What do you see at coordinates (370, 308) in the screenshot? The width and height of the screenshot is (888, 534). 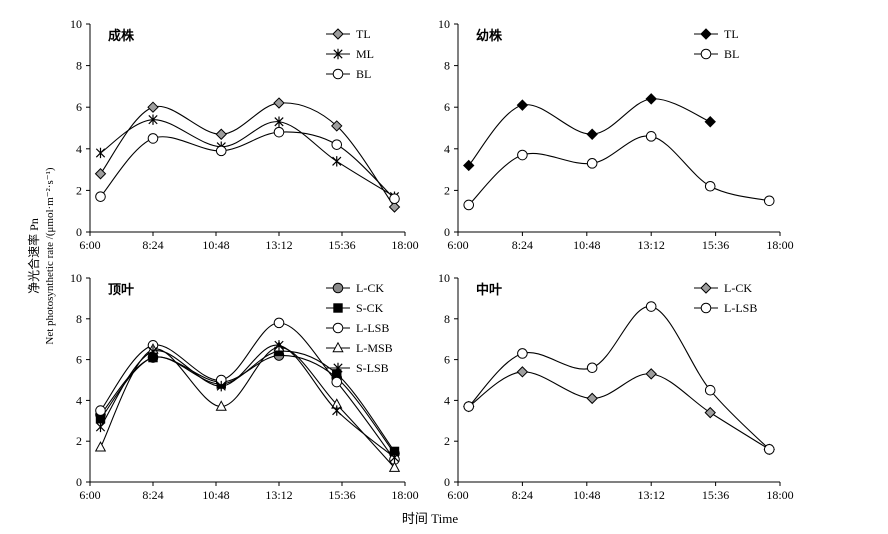 I see `legend-label: S-CK` at bounding box center [370, 308].